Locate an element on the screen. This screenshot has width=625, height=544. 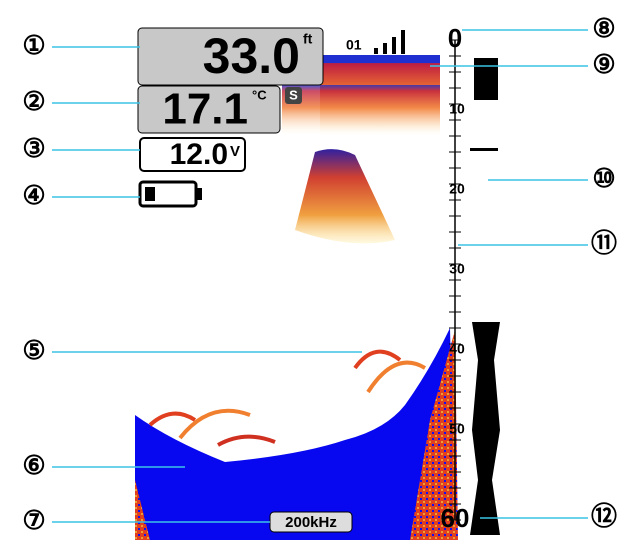
voltage-unit: V is located at coordinates (235, 151).